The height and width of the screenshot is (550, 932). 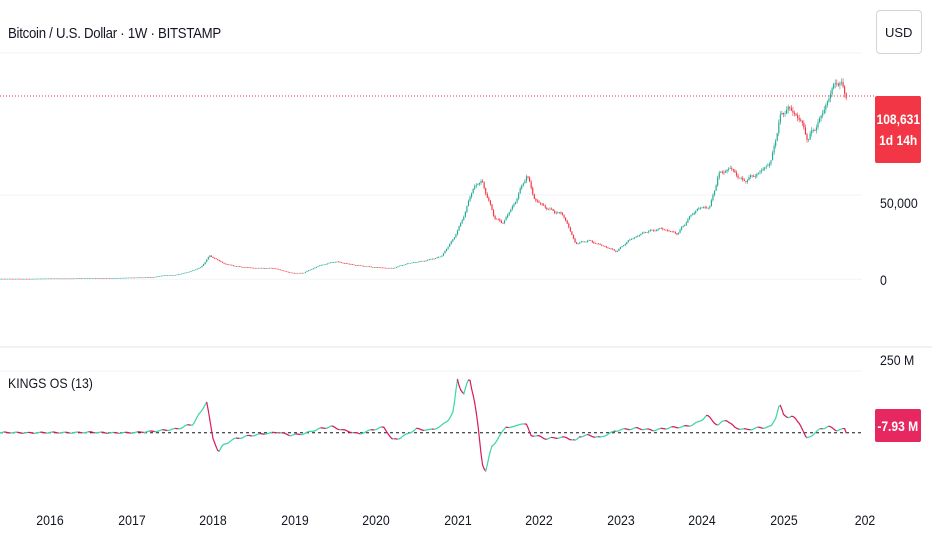 What do you see at coordinates (883, 280) in the screenshot?
I see `y-tick-label-0: 0` at bounding box center [883, 280].